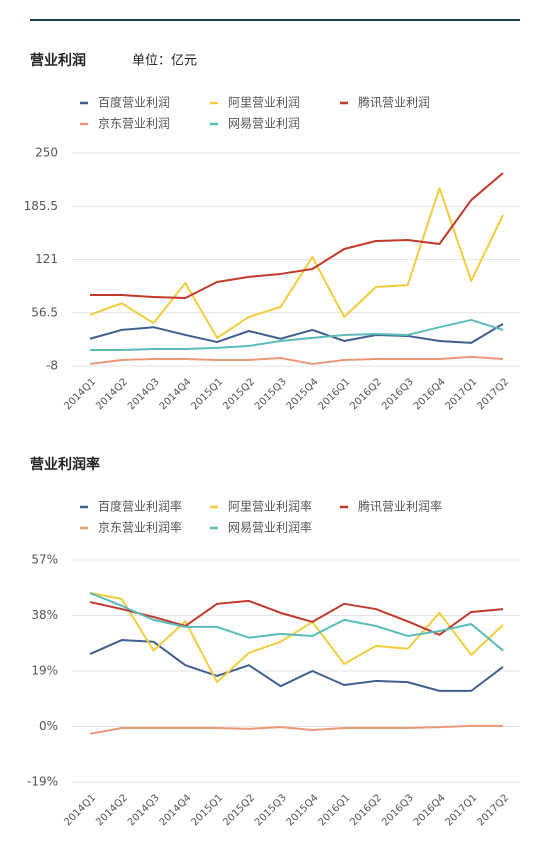  I want to click on legend-label: 京东营业利润率, so click(140, 527).